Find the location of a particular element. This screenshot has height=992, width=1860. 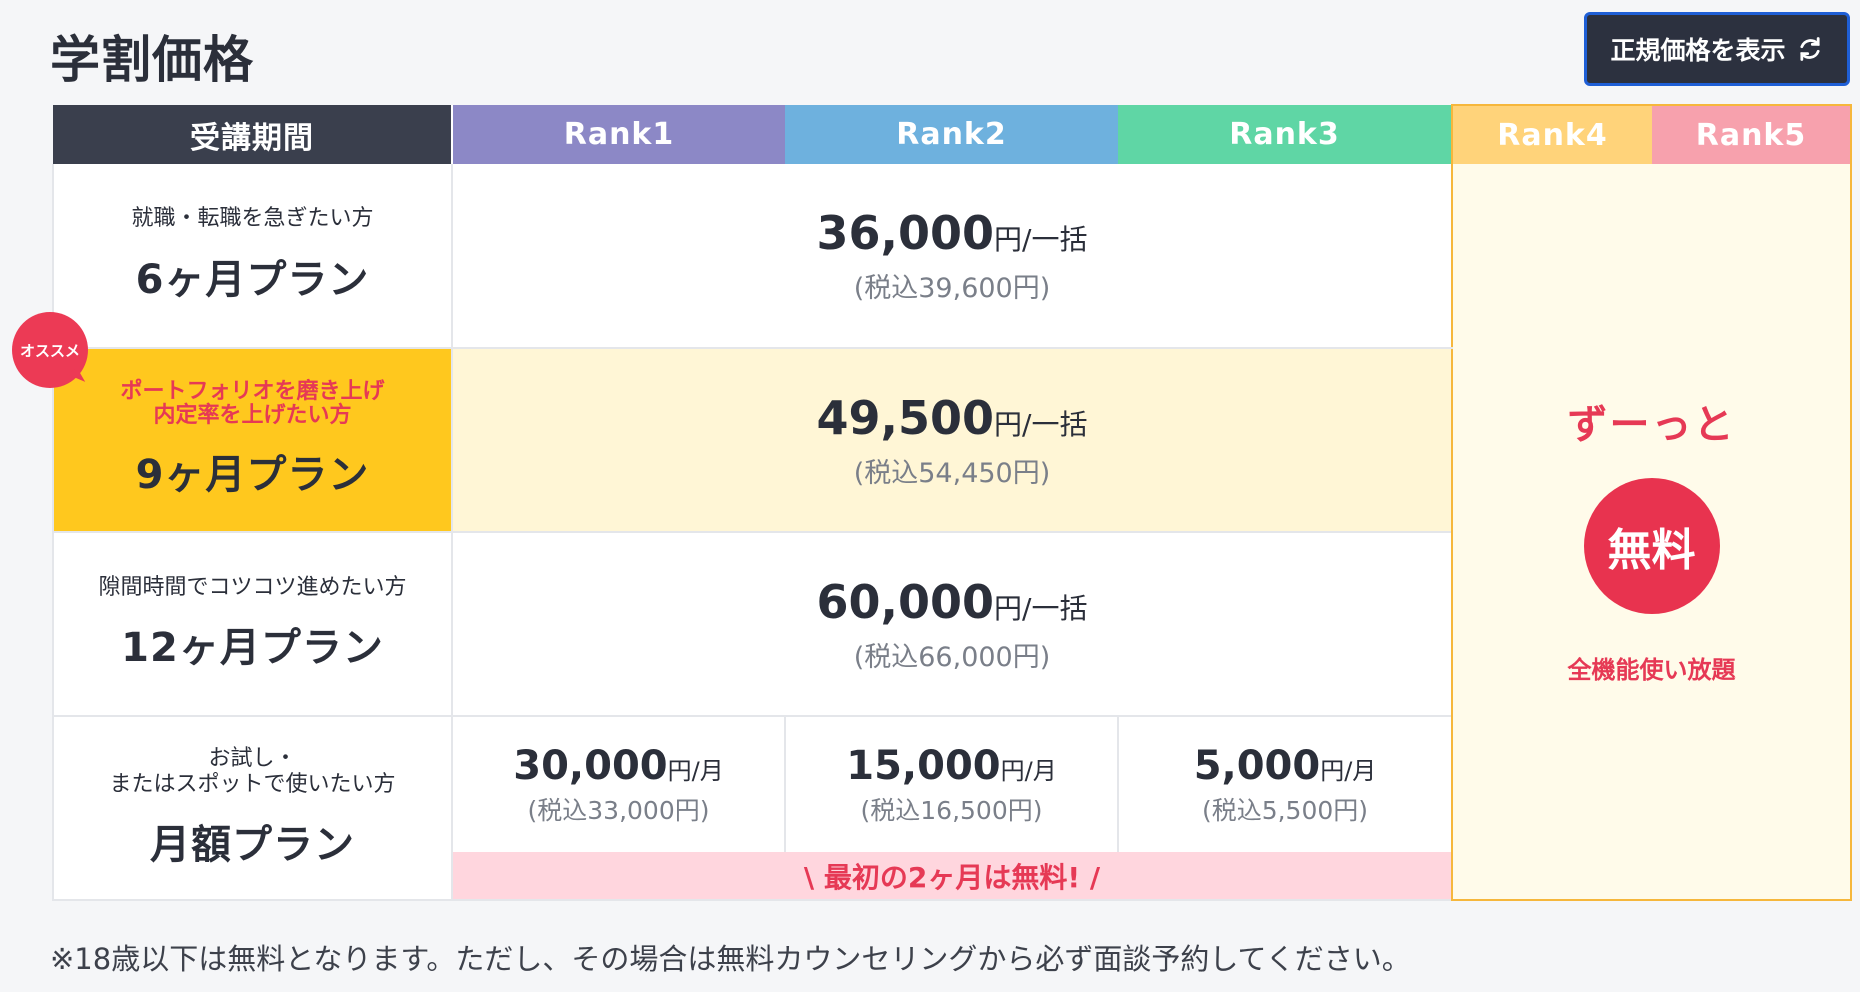

price-cell-12m: 60,000円/一括 (税込66,000円) is located at coordinates (952, 624).